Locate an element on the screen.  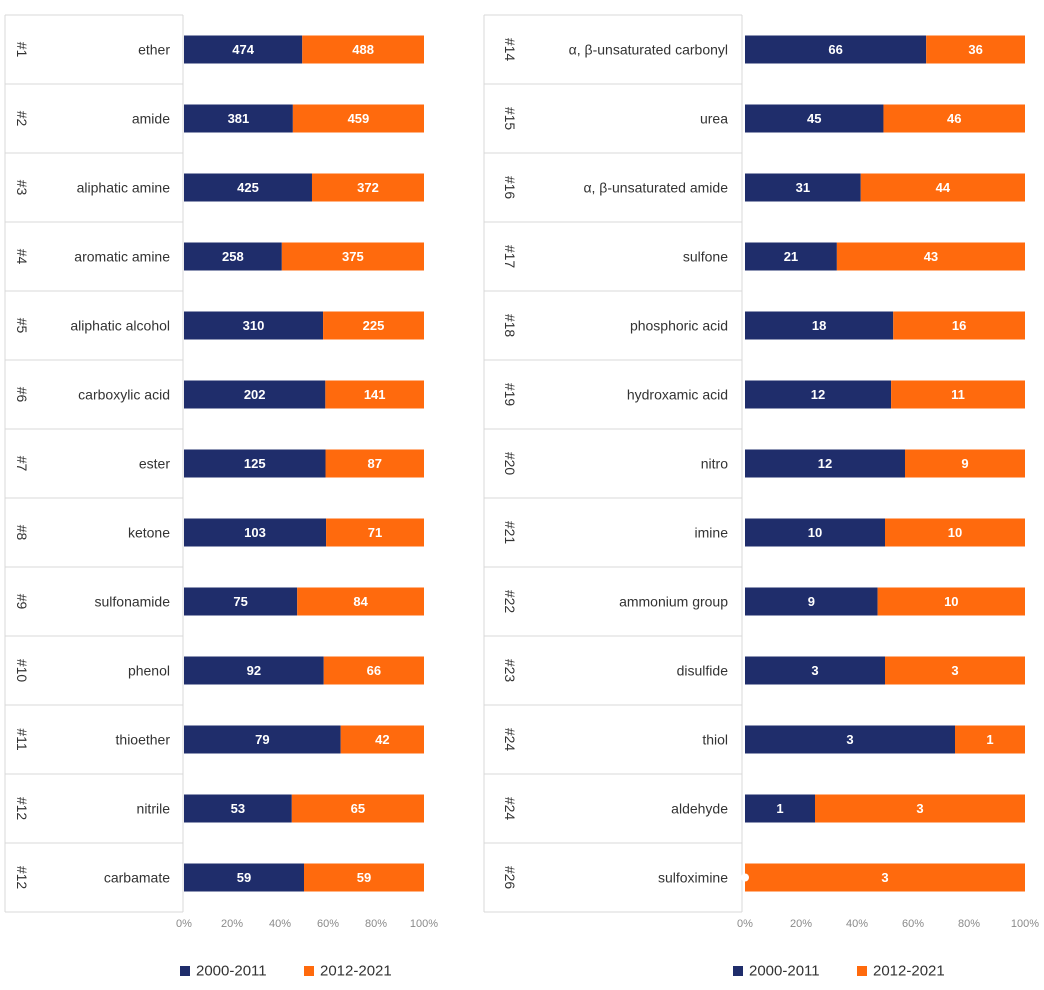
panel2-value-label-2012-2021: 43 is located at coordinates (931, 256).